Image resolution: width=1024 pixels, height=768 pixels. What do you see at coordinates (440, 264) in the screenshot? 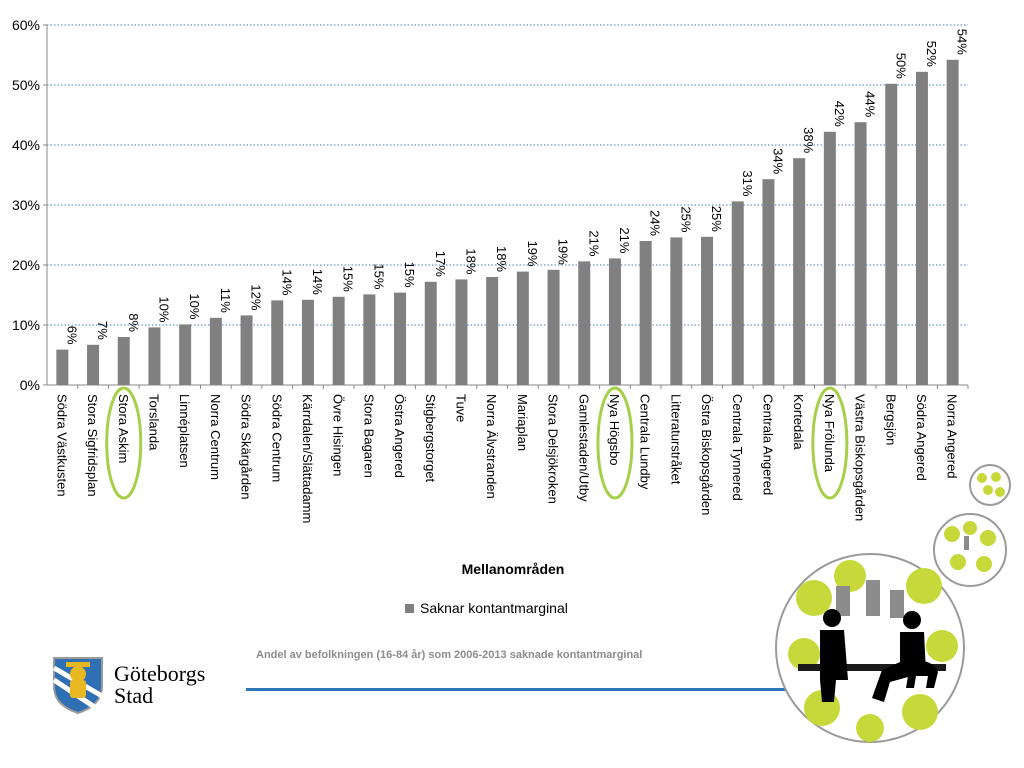
I see `data-label: 17%` at bounding box center [440, 264].